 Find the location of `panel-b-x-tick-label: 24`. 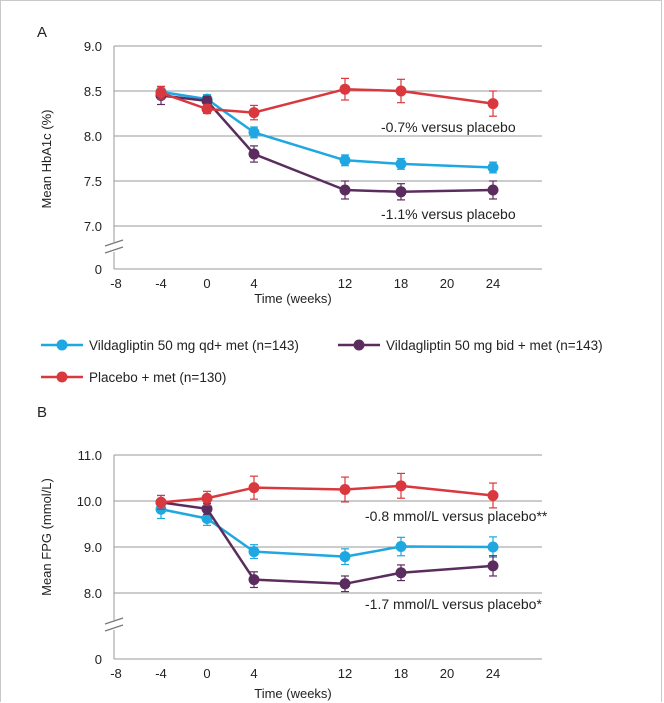

panel-b-x-tick-label: 24 is located at coordinates (493, 673).